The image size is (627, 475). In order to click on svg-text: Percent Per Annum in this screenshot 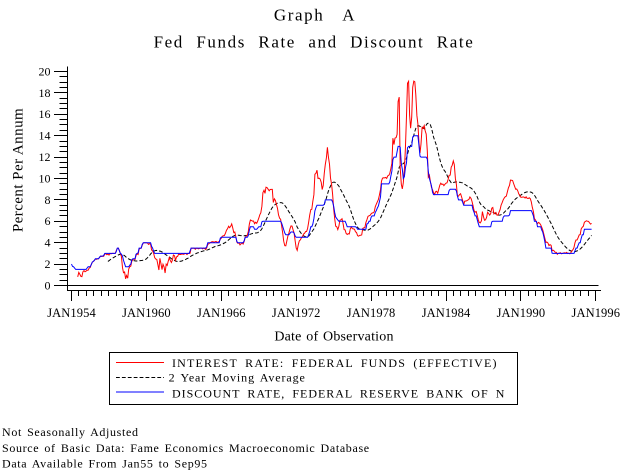, I will do `click(18, 170)`.